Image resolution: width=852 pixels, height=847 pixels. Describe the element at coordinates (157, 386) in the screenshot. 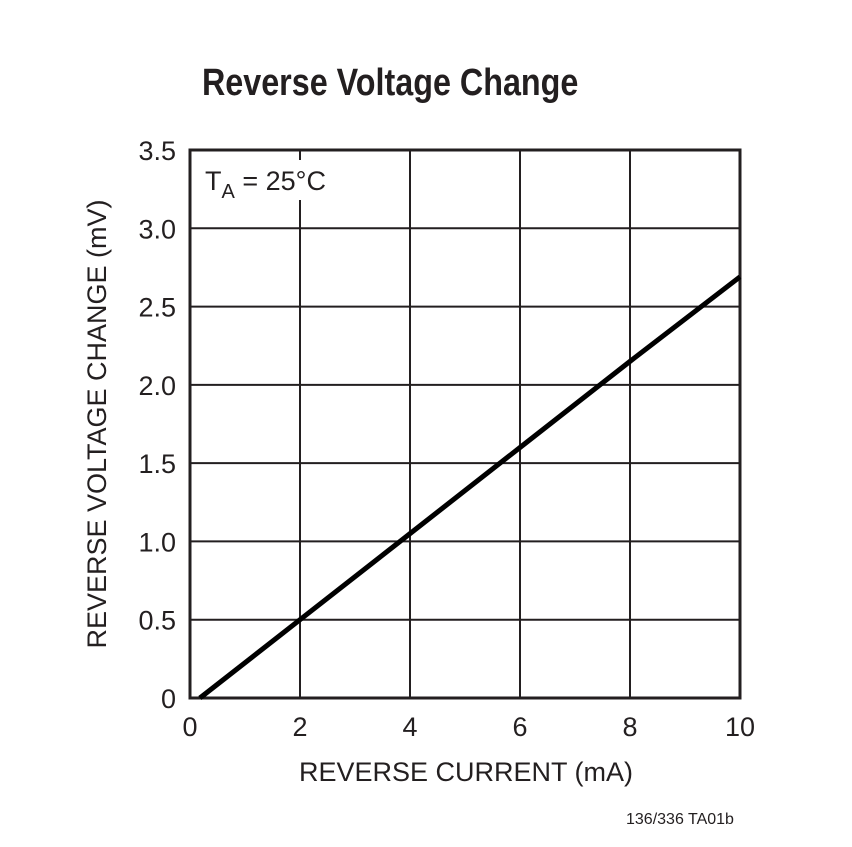

I see `y-tick-label: 2.0` at that location.